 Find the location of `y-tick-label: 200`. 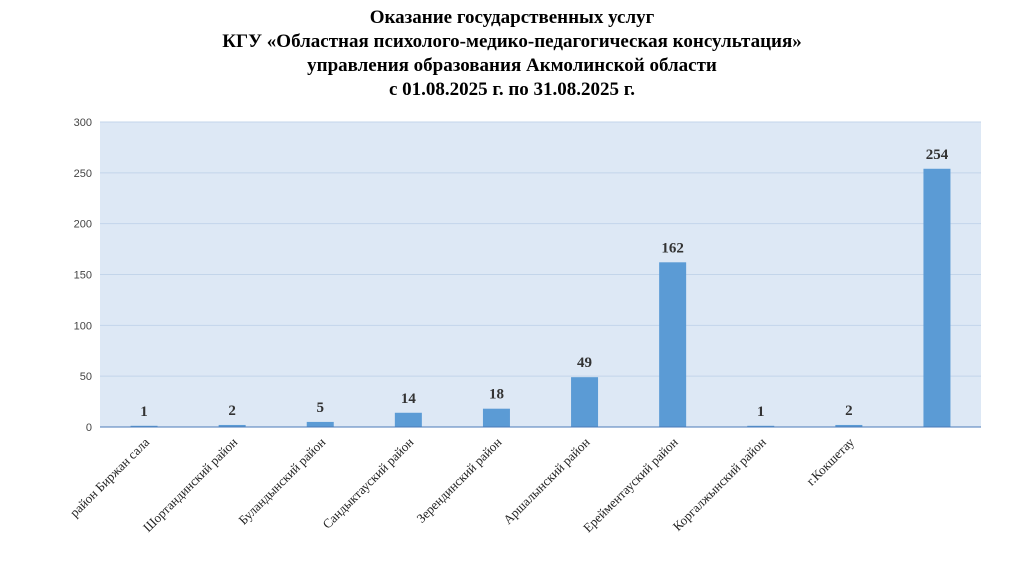

y-tick-label: 200 is located at coordinates (83, 225).